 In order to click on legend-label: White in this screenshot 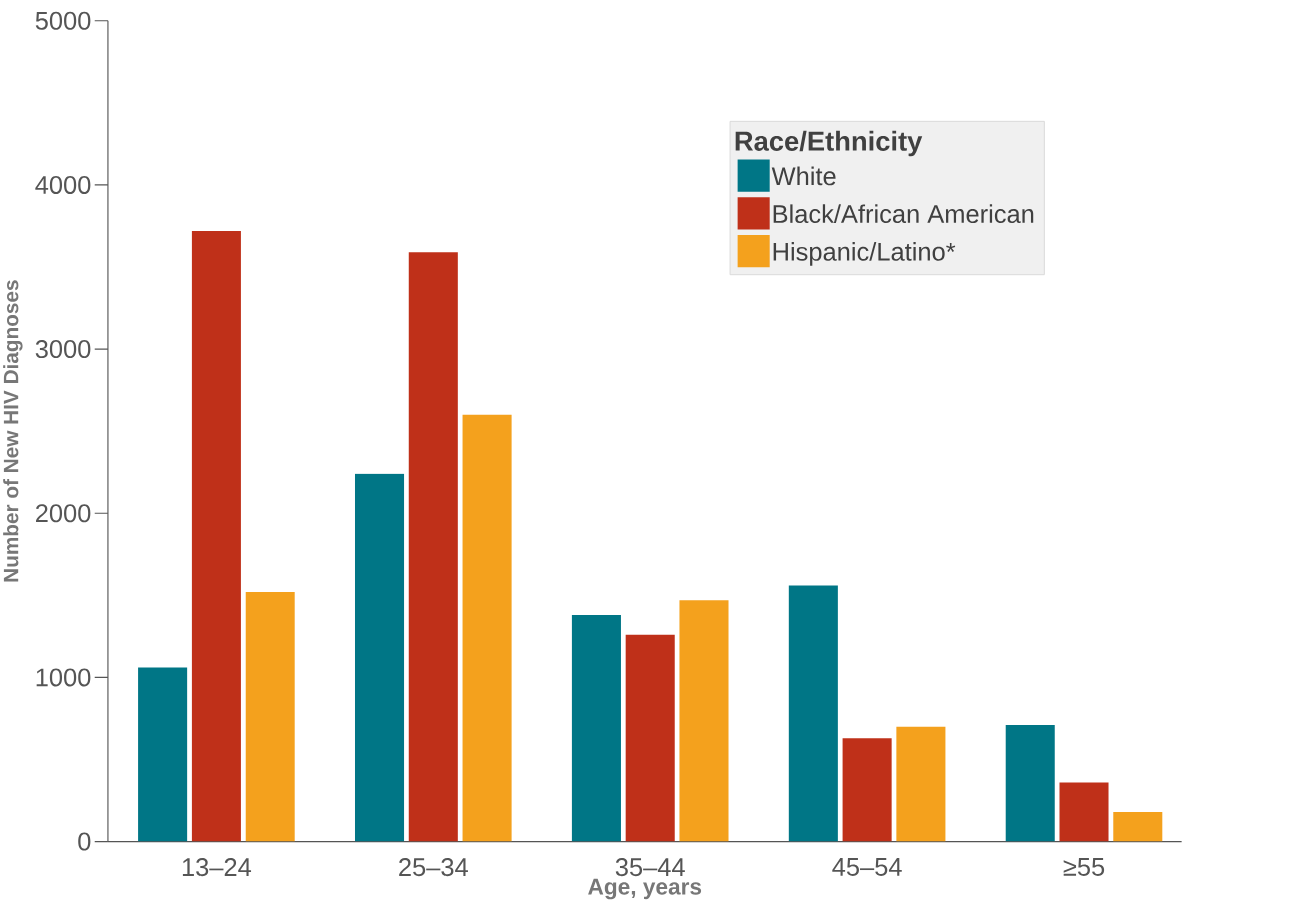, I will do `click(803, 176)`.